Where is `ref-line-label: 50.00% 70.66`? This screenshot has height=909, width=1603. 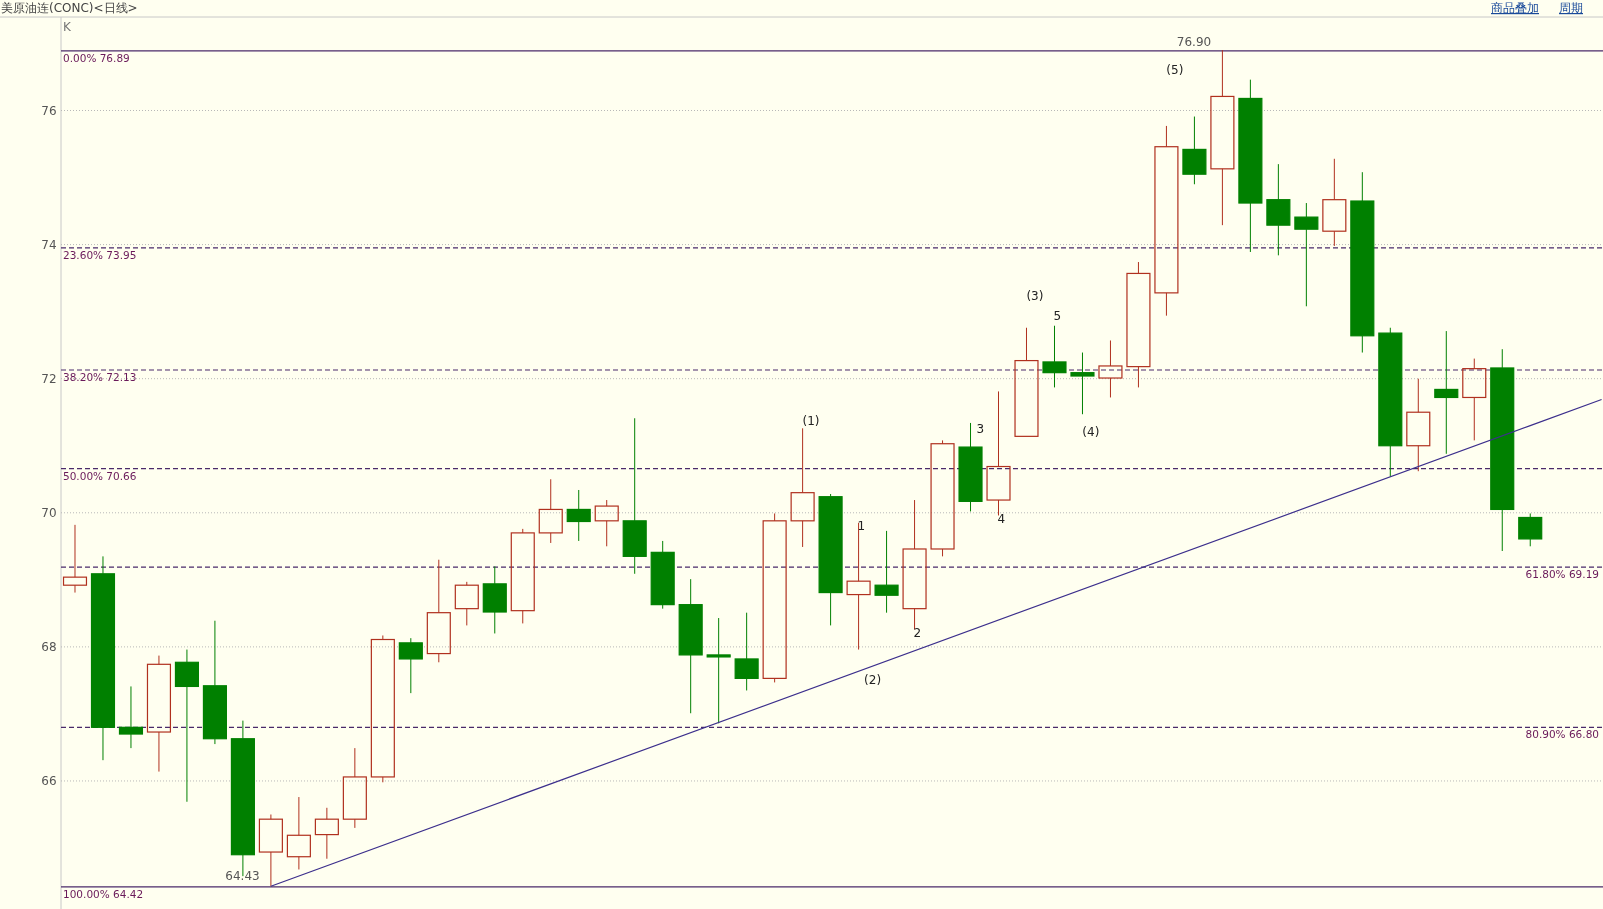 ref-line-label: 50.00% 70.66 is located at coordinates (100, 475).